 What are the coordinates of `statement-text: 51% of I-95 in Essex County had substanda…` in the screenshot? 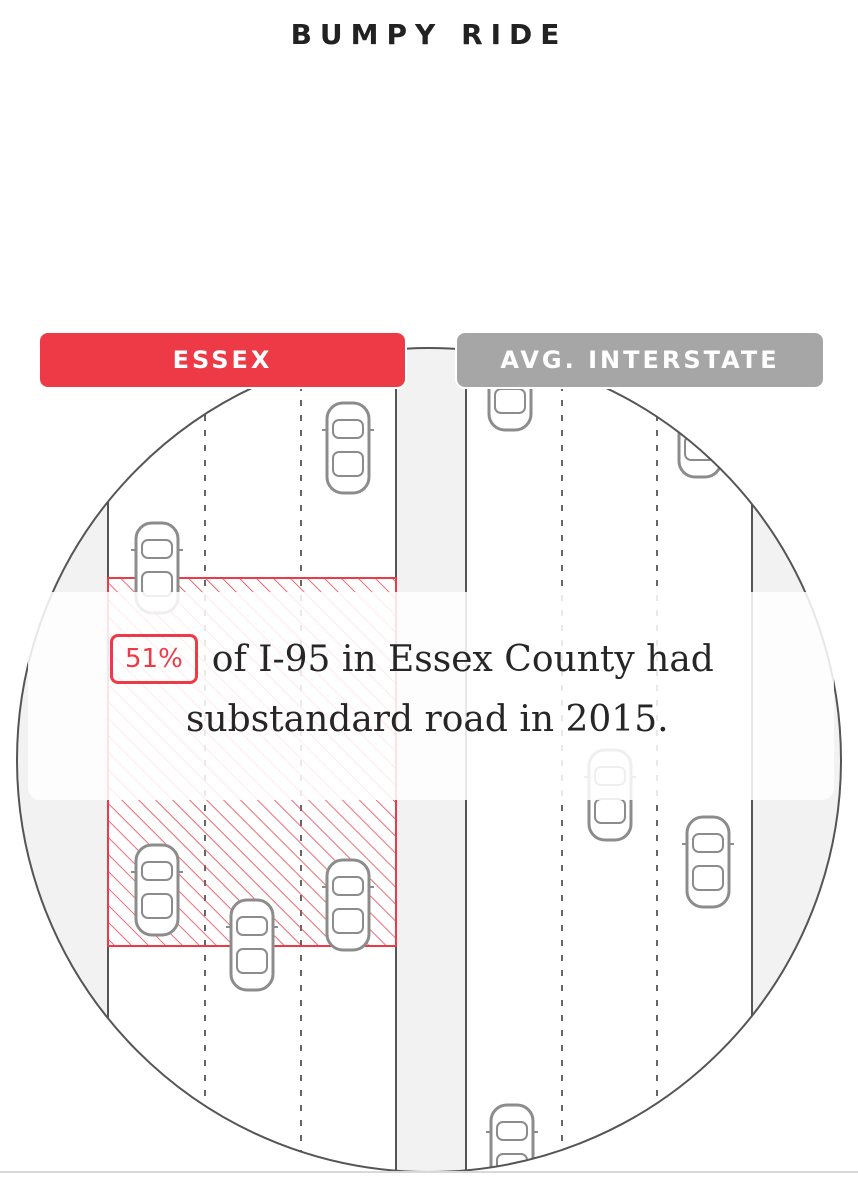 It's located at (460, 690).